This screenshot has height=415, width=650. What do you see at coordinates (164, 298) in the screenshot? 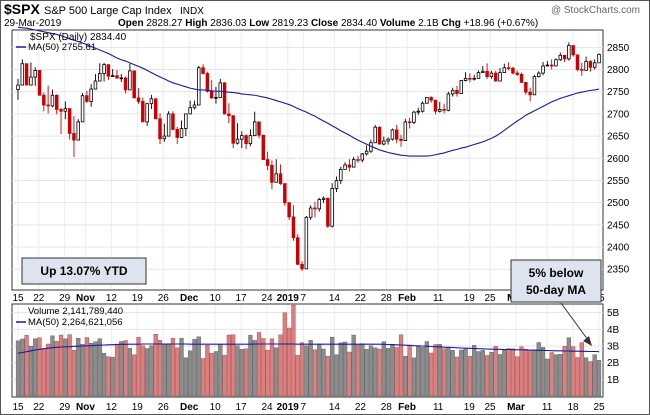
I see `x-tick-label: 26` at bounding box center [164, 298].